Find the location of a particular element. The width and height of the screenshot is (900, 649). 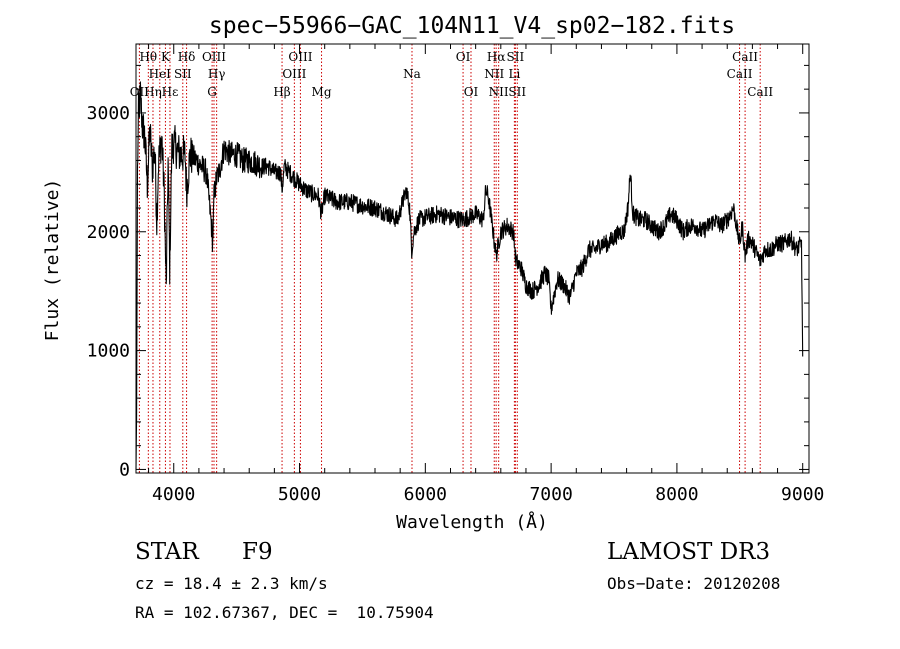

object-class: STAR is located at coordinates (167, 552).